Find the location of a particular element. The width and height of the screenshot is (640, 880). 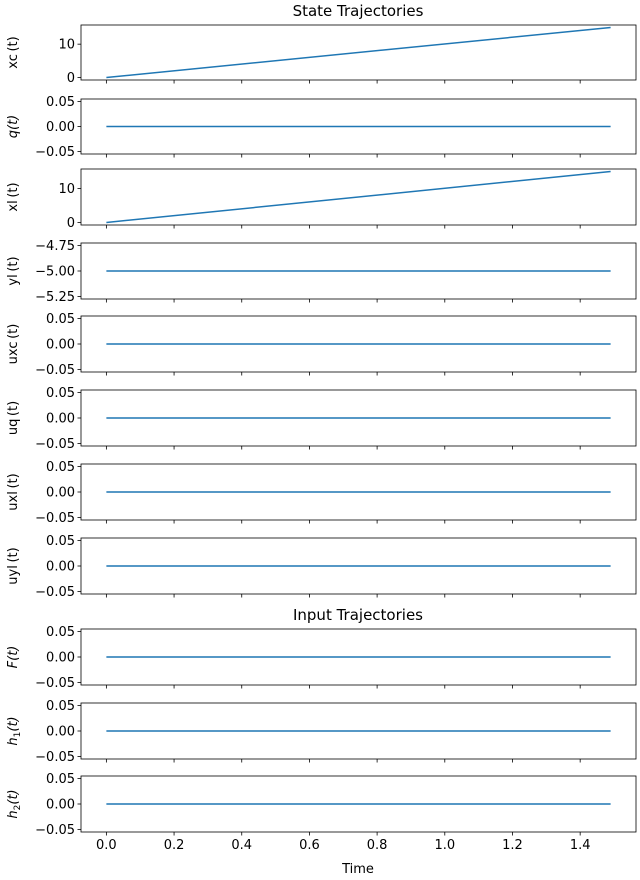

x-tick-label: 1.4 is located at coordinates (580, 845).